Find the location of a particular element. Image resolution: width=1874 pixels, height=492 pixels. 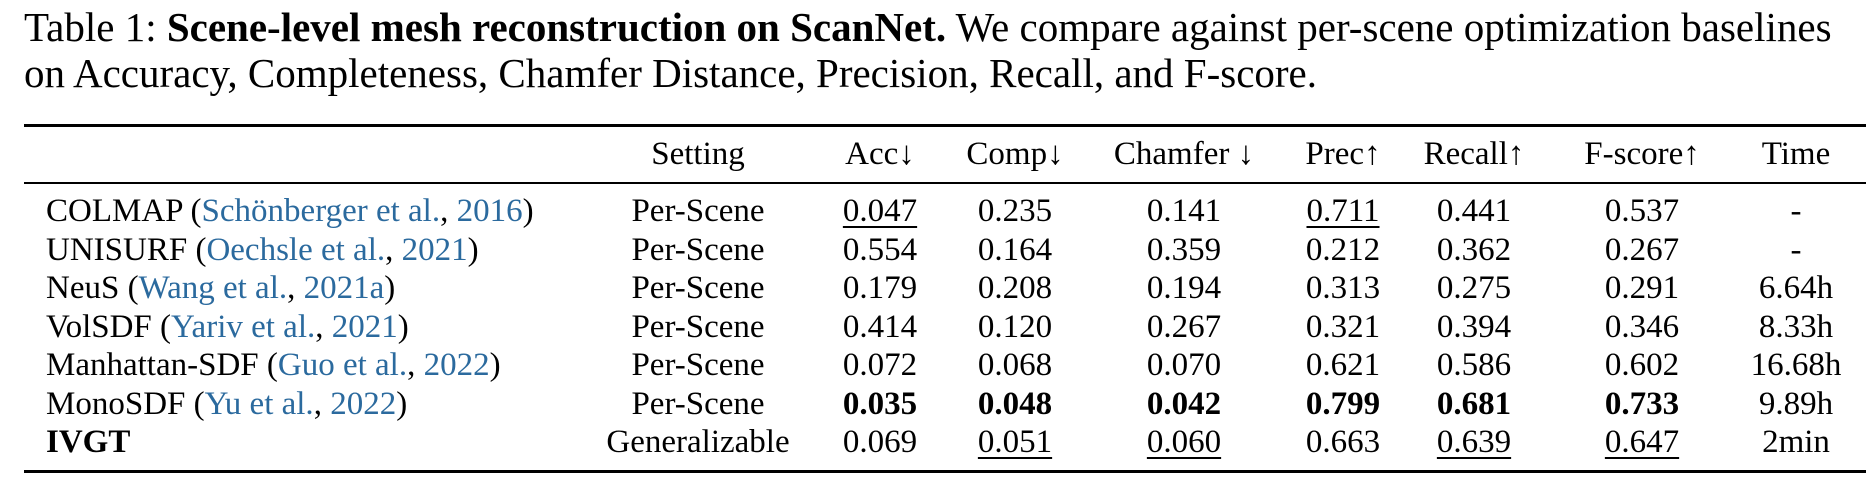

data-cell: 0.799 is located at coordinates (1343, 403).